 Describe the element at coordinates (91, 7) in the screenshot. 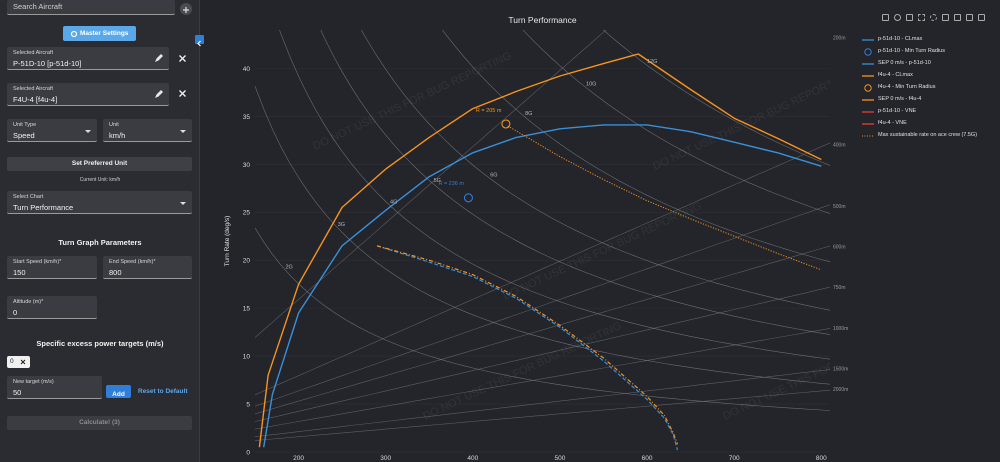

I see `search-input: Search Aircraft` at that location.